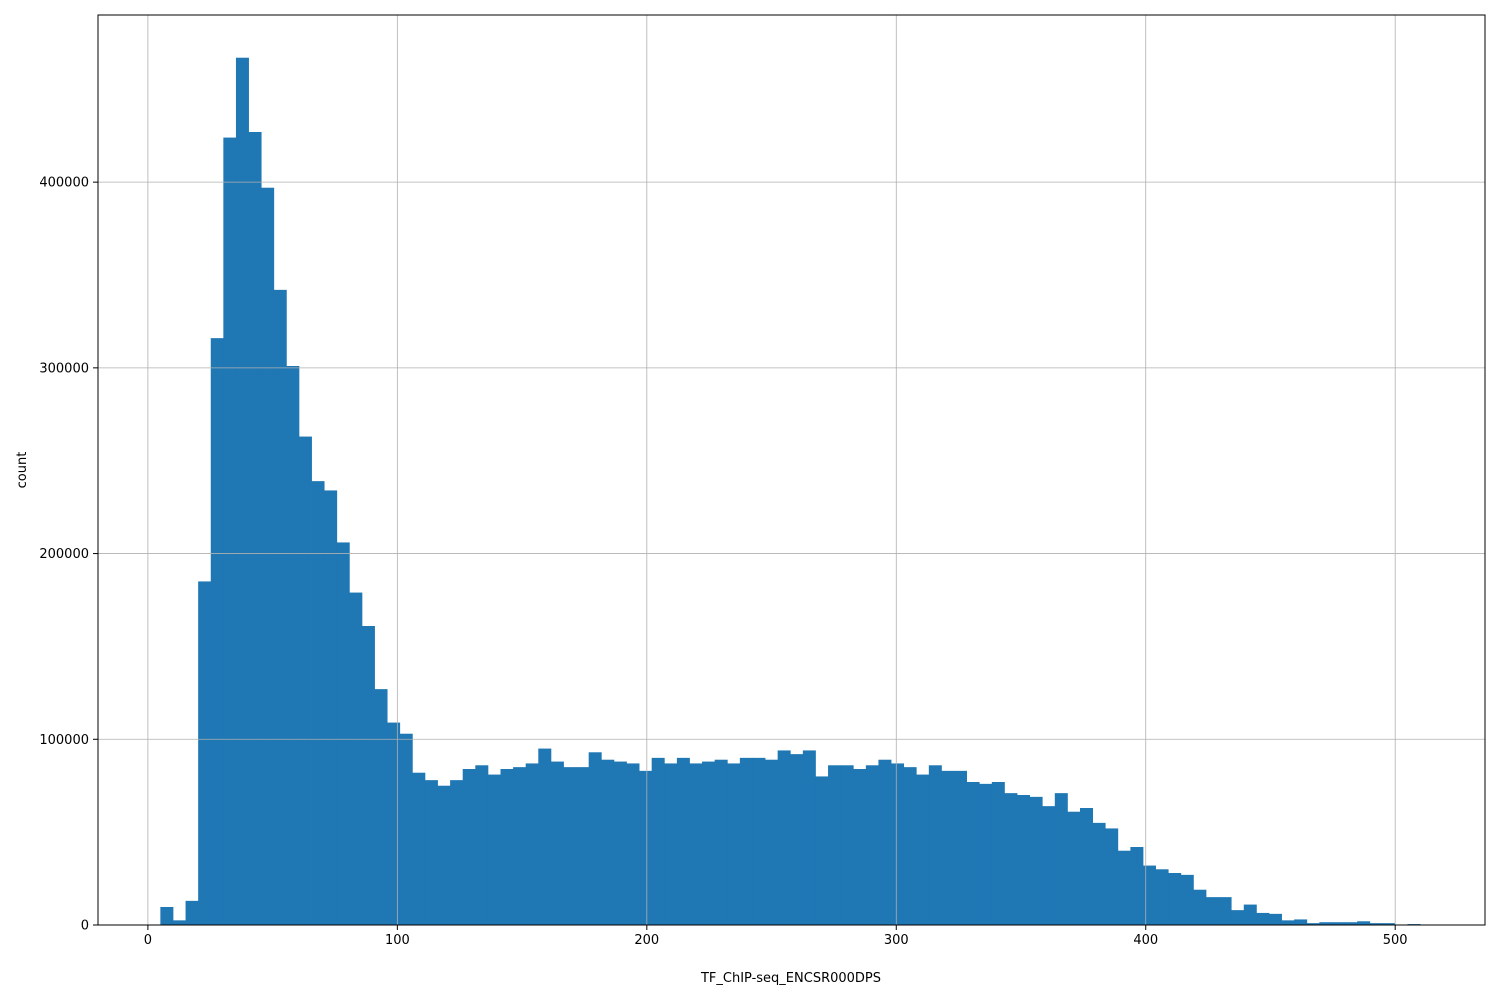 The image size is (1500, 1000). I want to click on y-tick-label: 300000, so click(64, 368).